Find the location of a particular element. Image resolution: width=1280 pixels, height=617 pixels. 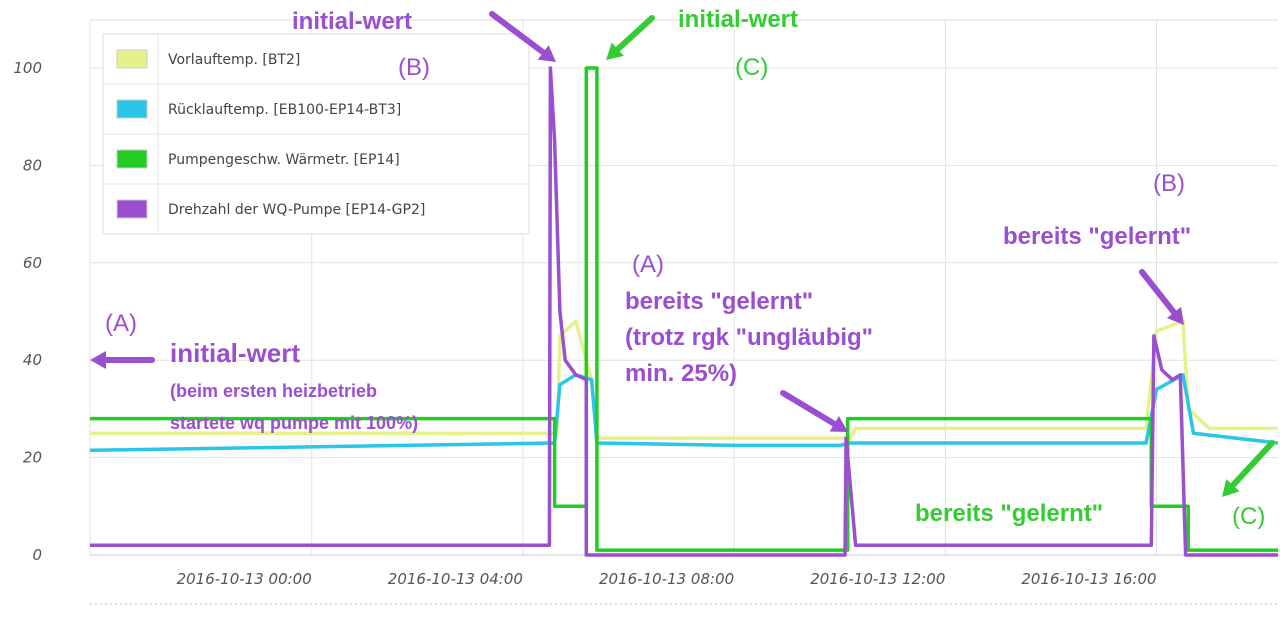

x-tick-label: 2016-10-13 12:00 is located at coordinates (877, 579).